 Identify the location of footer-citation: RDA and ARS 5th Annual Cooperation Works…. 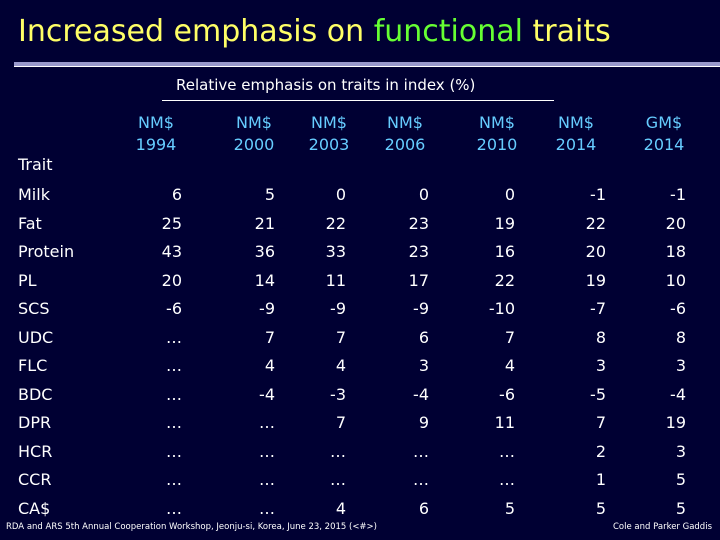
(191, 527).